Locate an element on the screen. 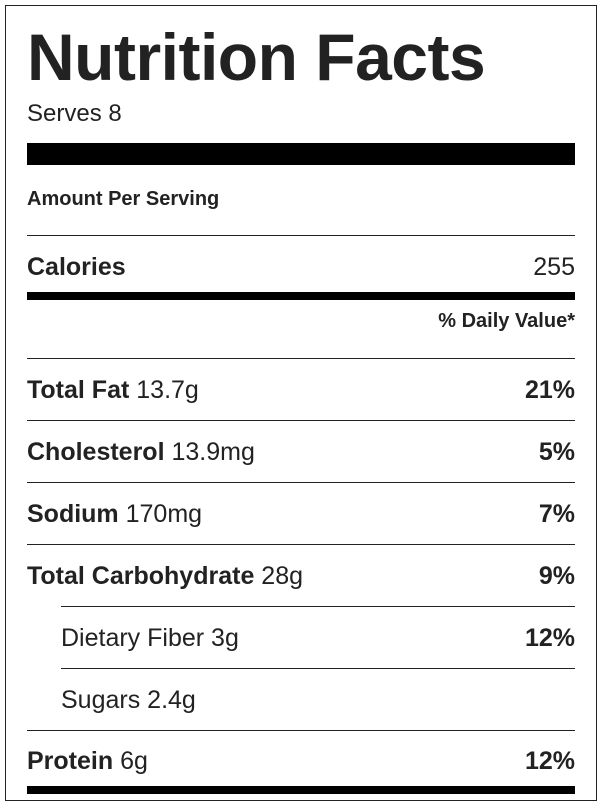 This screenshot has height=806, width=602. nutrient-percent: 21% is located at coordinates (549, 389).